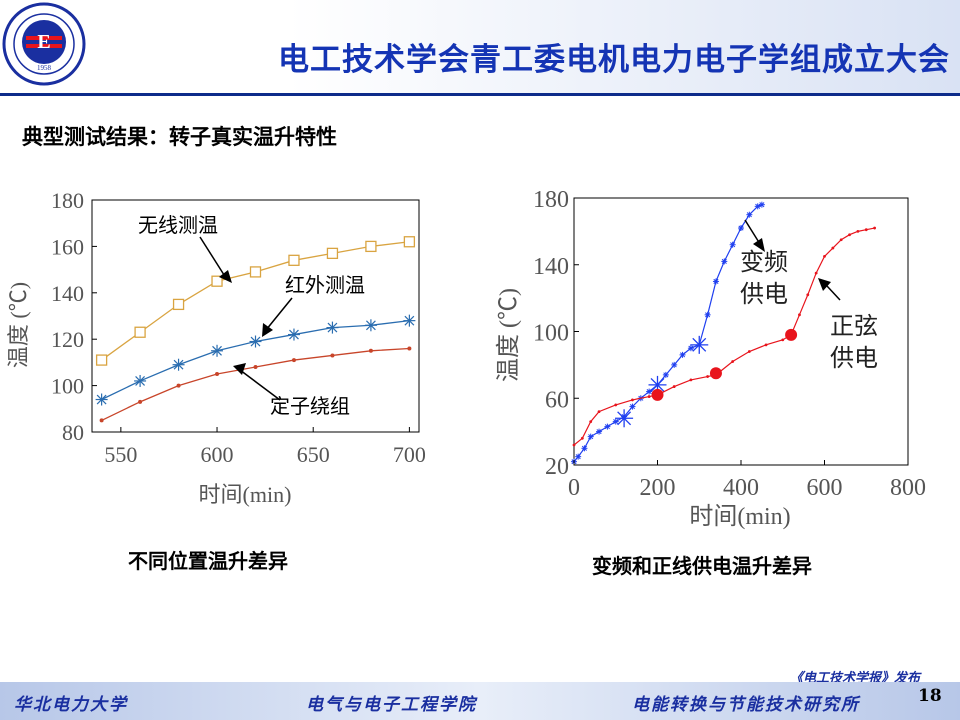 Image resolution: width=960 pixels, height=720 pixels. Describe the element at coordinates (574, 488) in the screenshot. I see `x-tick-label: 0` at that location.